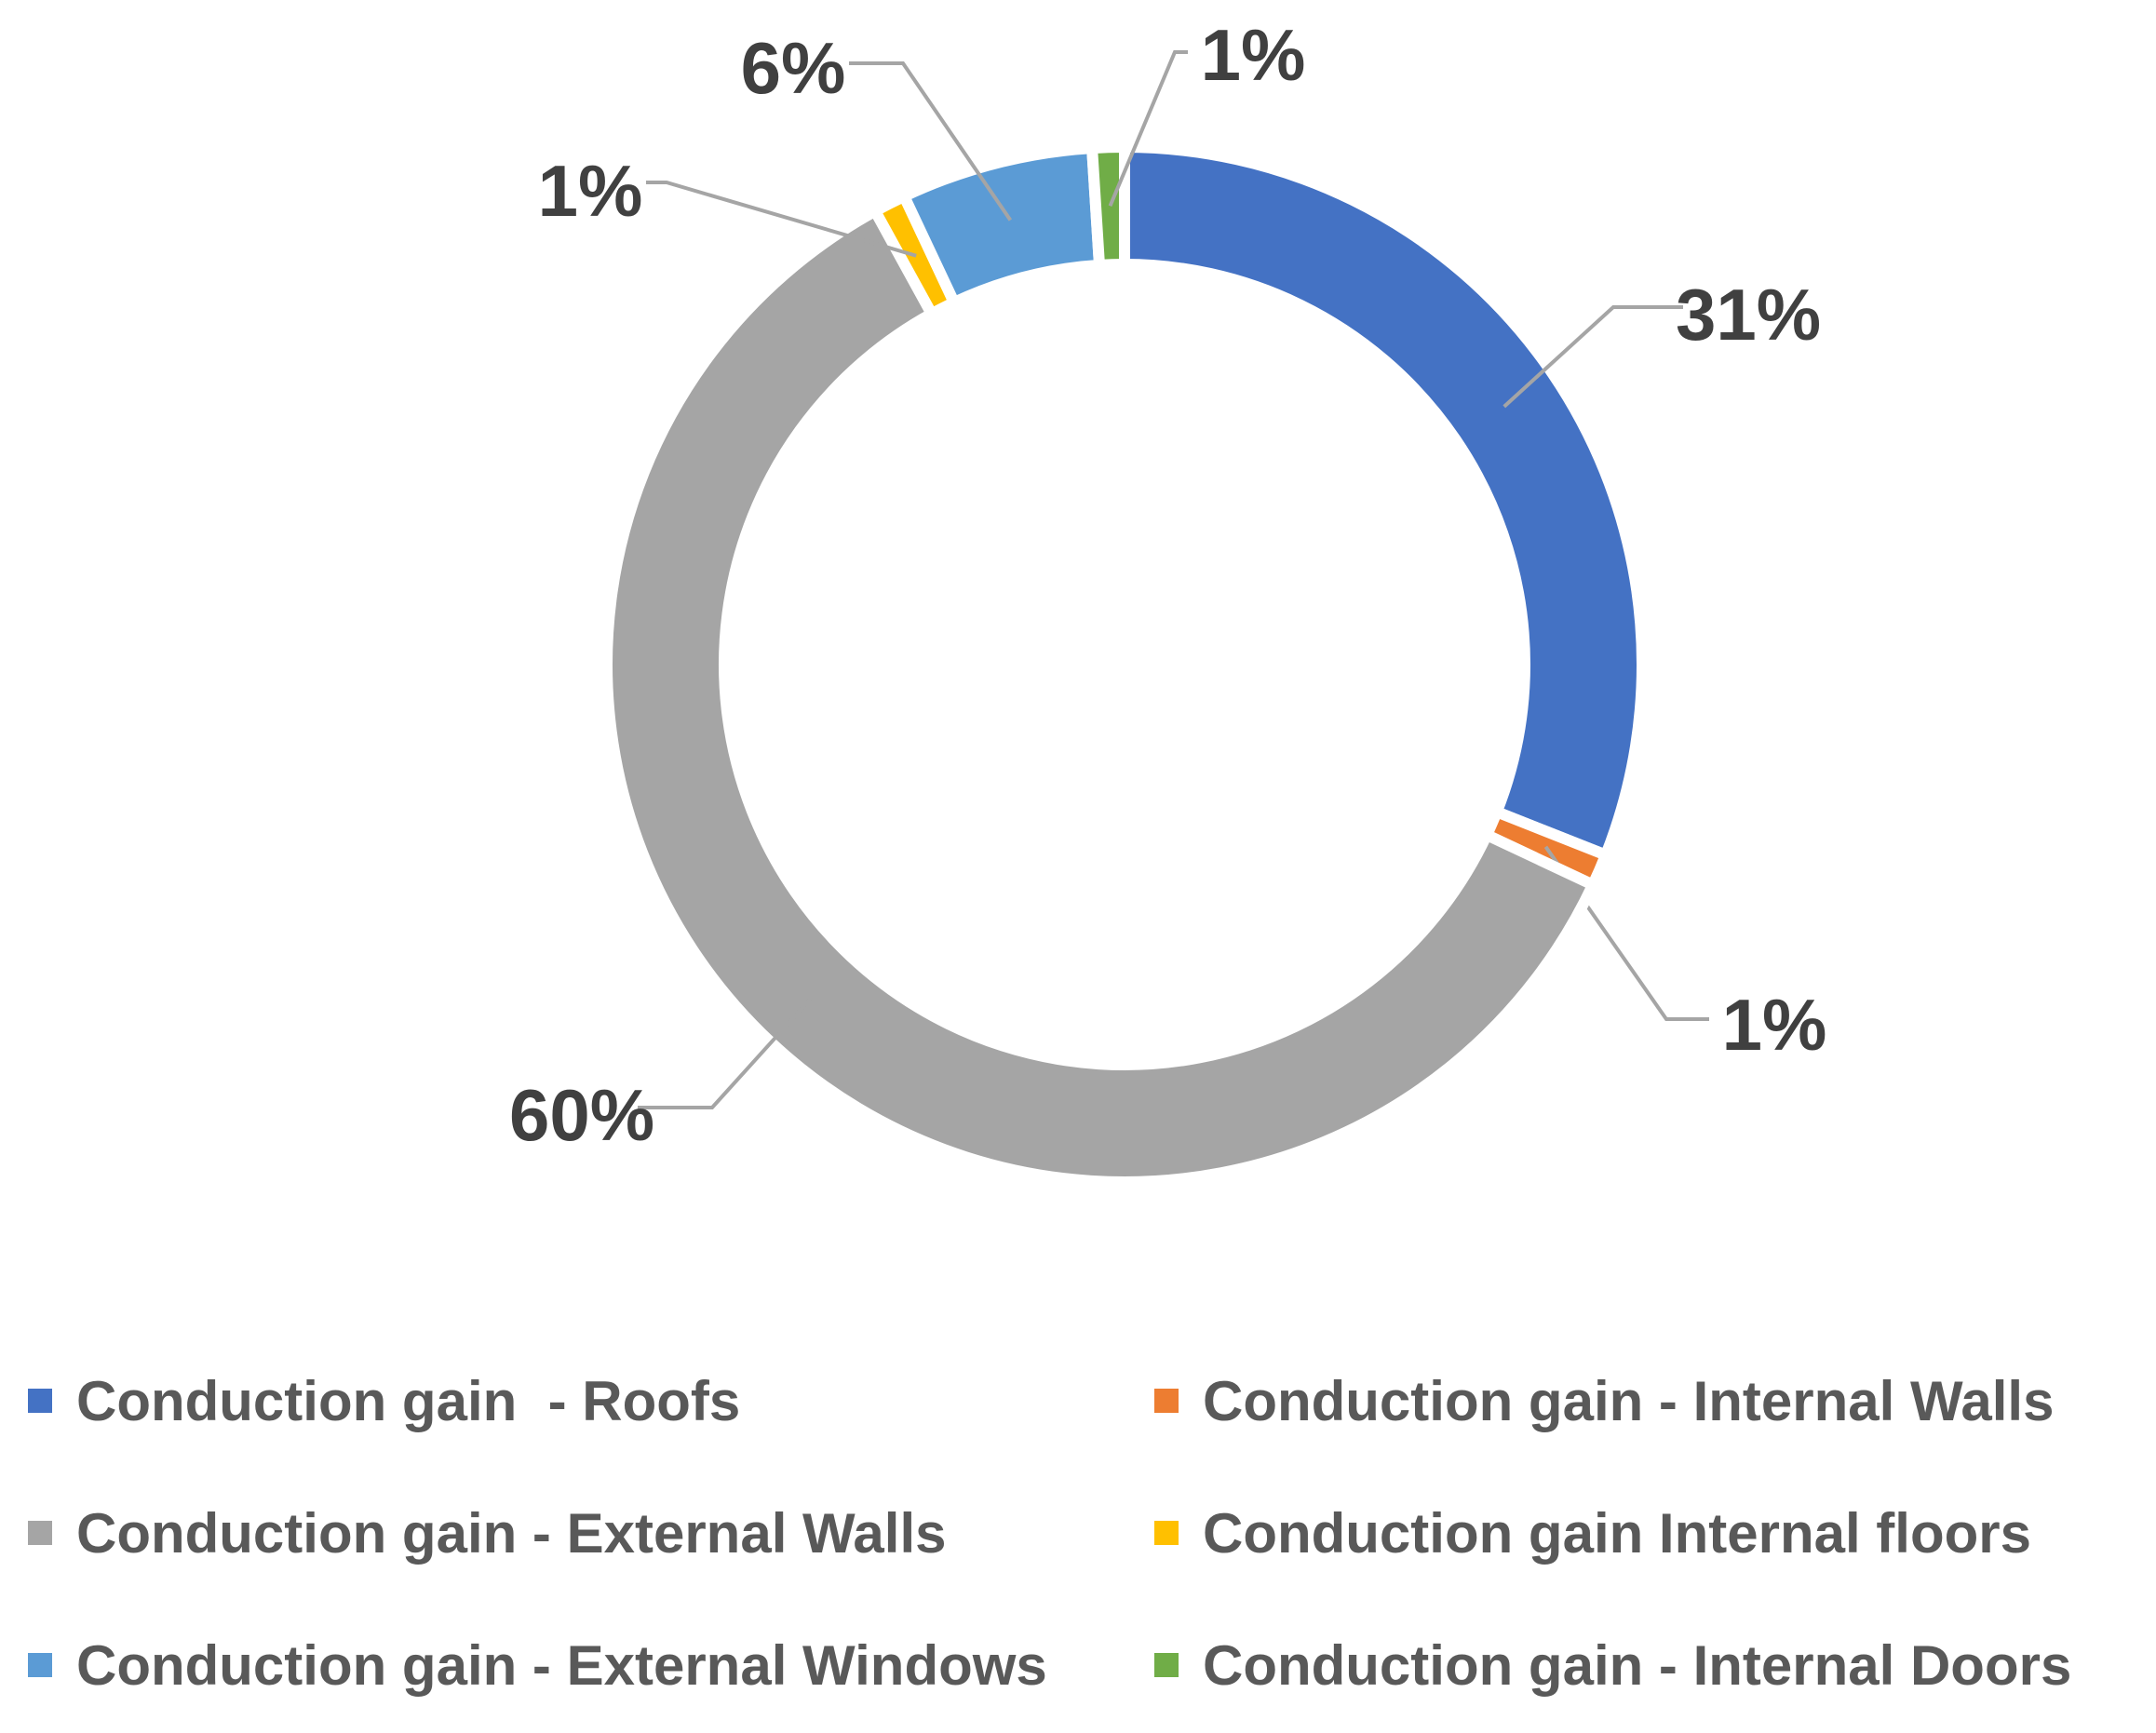 Image resolution: width=2156 pixels, height=1733 pixels. What do you see at coordinates (793, 68) in the screenshot?
I see `data-label-external-windows: 6%` at bounding box center [793, 68].